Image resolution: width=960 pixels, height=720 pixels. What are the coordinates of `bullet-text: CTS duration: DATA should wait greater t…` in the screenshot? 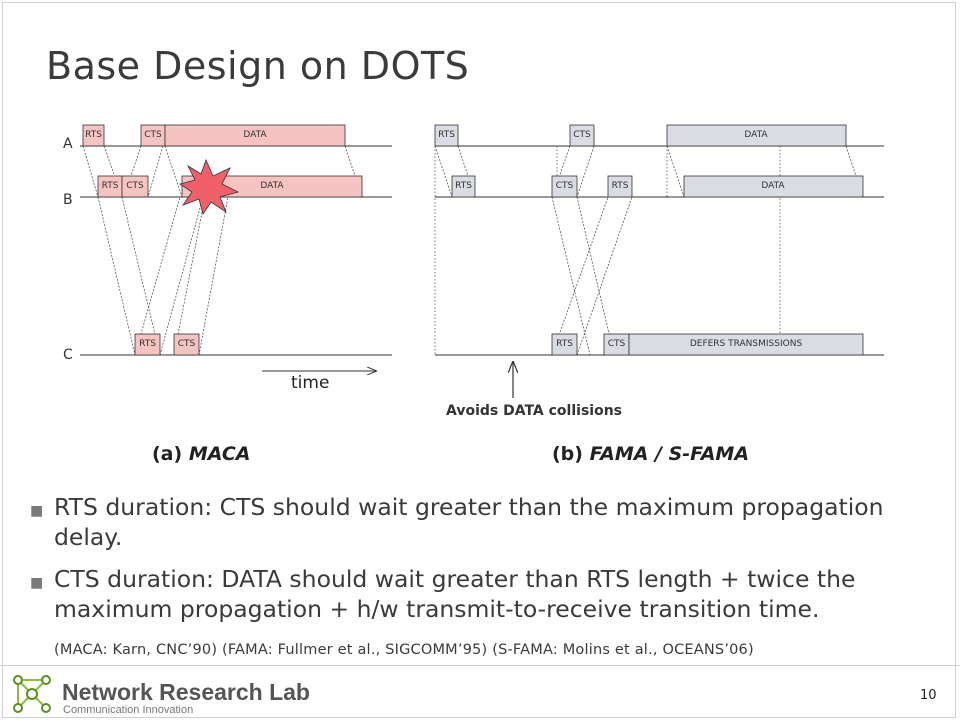 It's located at (455, 594).